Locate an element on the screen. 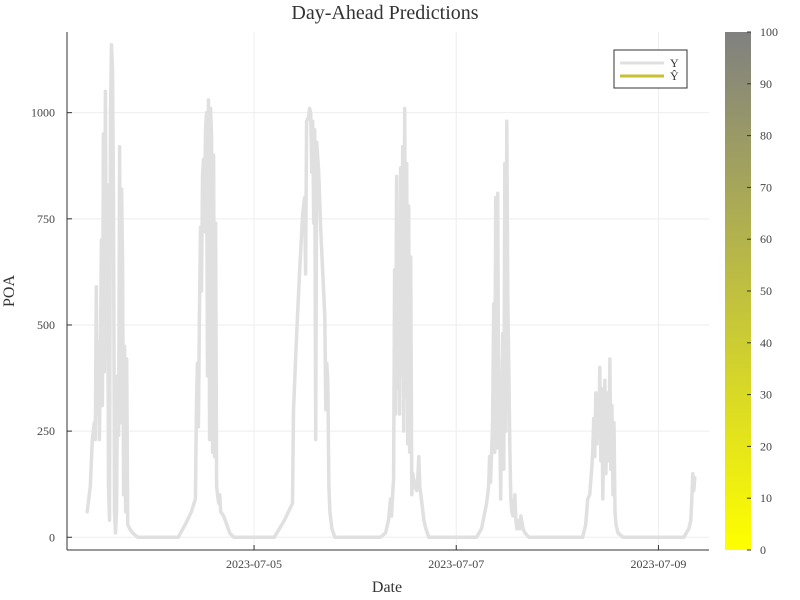 This screenshot has height=600, width=800. y-axis-label: POA is located at coordinates (9, 291).